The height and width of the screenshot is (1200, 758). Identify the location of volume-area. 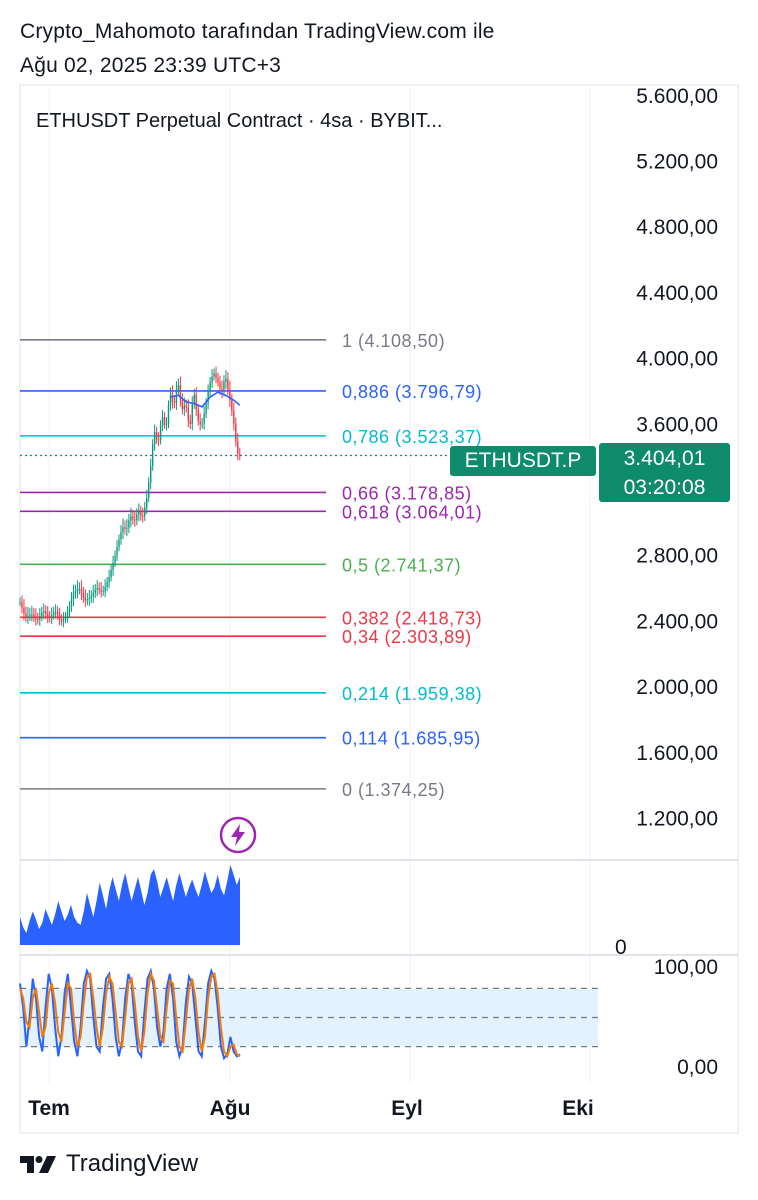
(130, 905).